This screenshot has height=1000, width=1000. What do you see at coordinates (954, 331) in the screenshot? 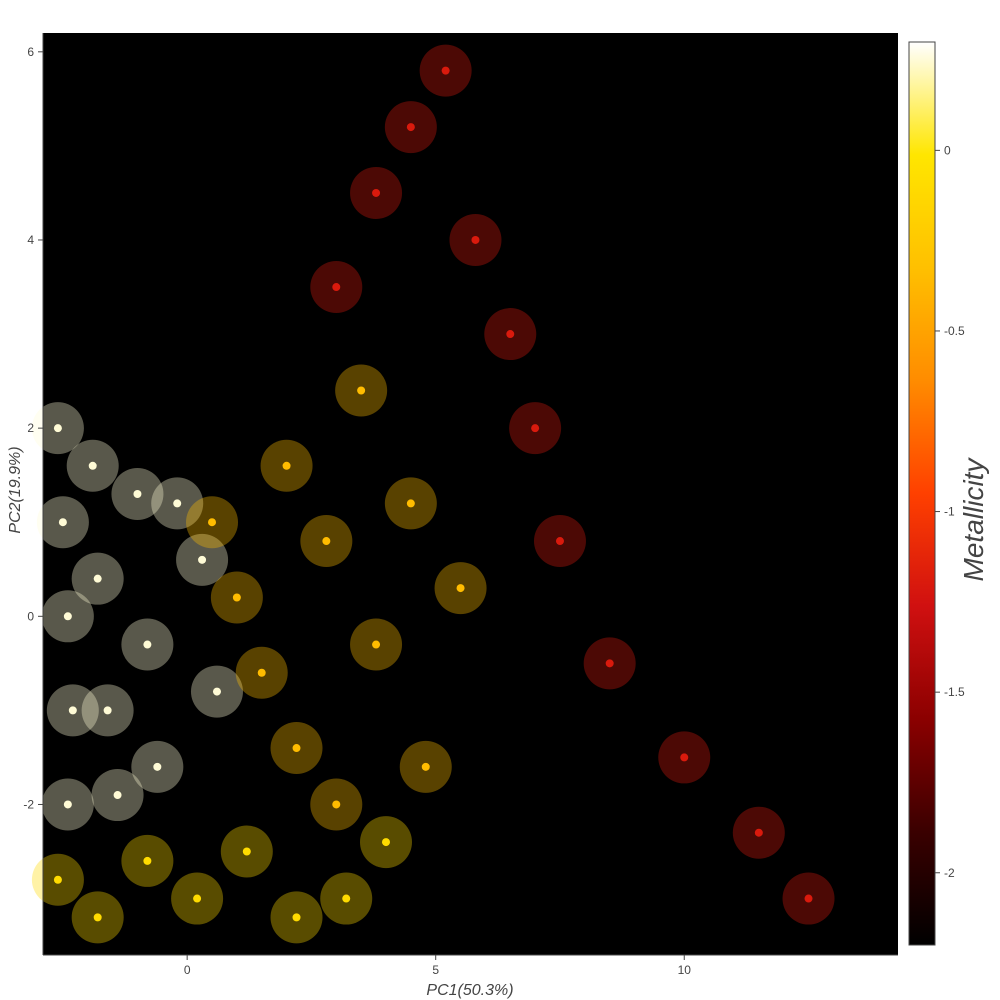
I see `colorbar-tick-label: -0.5` at bounding box center [954, 331].